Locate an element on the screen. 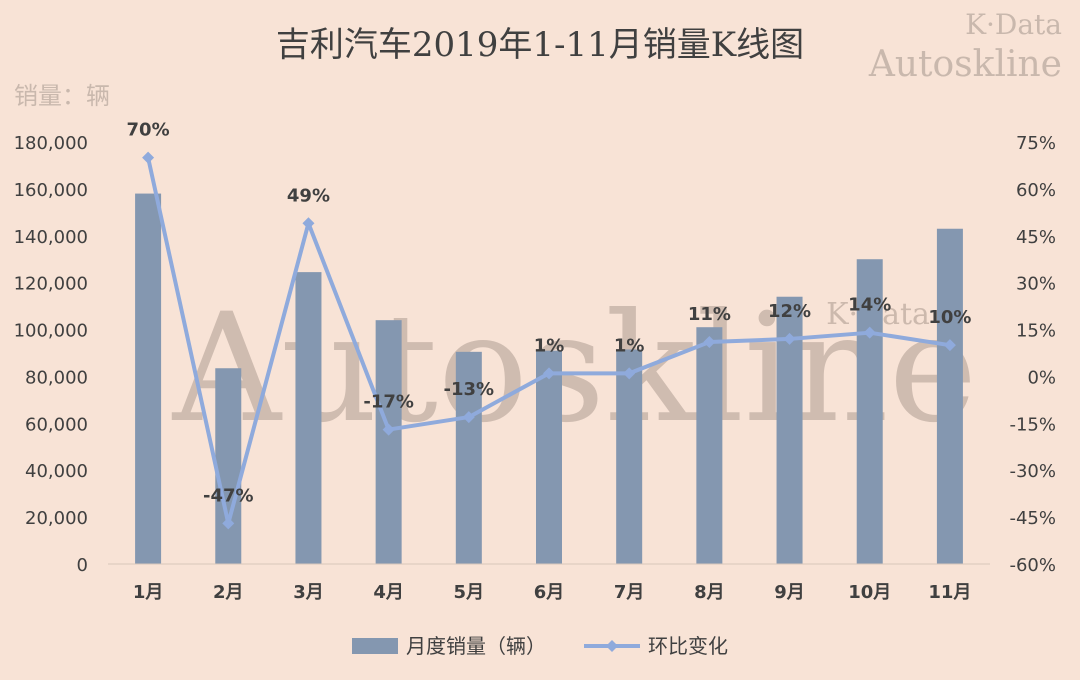  x-tick-label: 10月 is located at coordinates (869, 592).